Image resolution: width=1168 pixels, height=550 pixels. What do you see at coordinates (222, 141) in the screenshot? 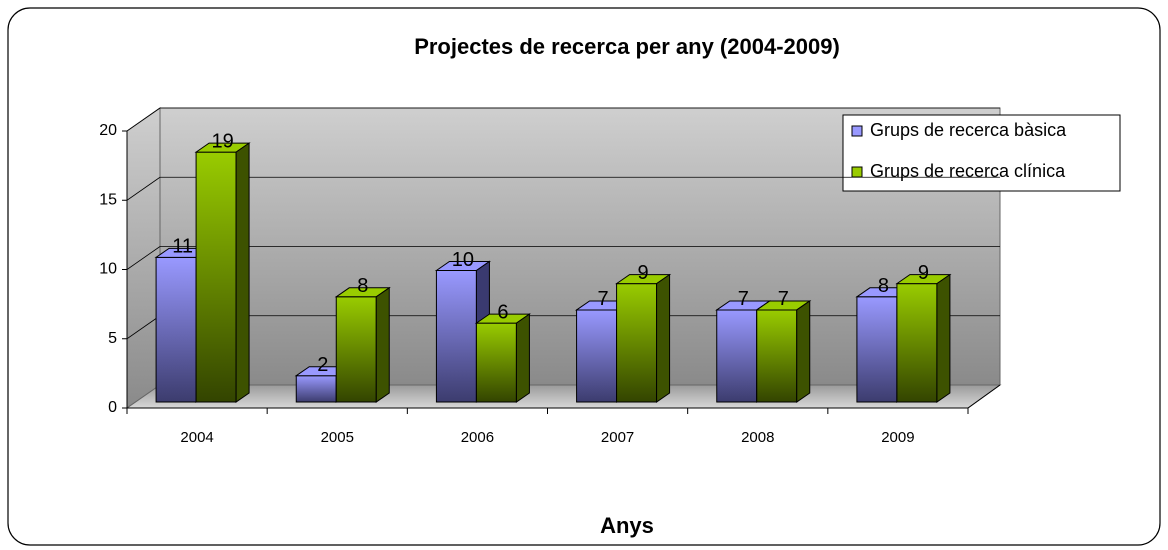
I see `data-label: 19` at bounding box center [222, 141].